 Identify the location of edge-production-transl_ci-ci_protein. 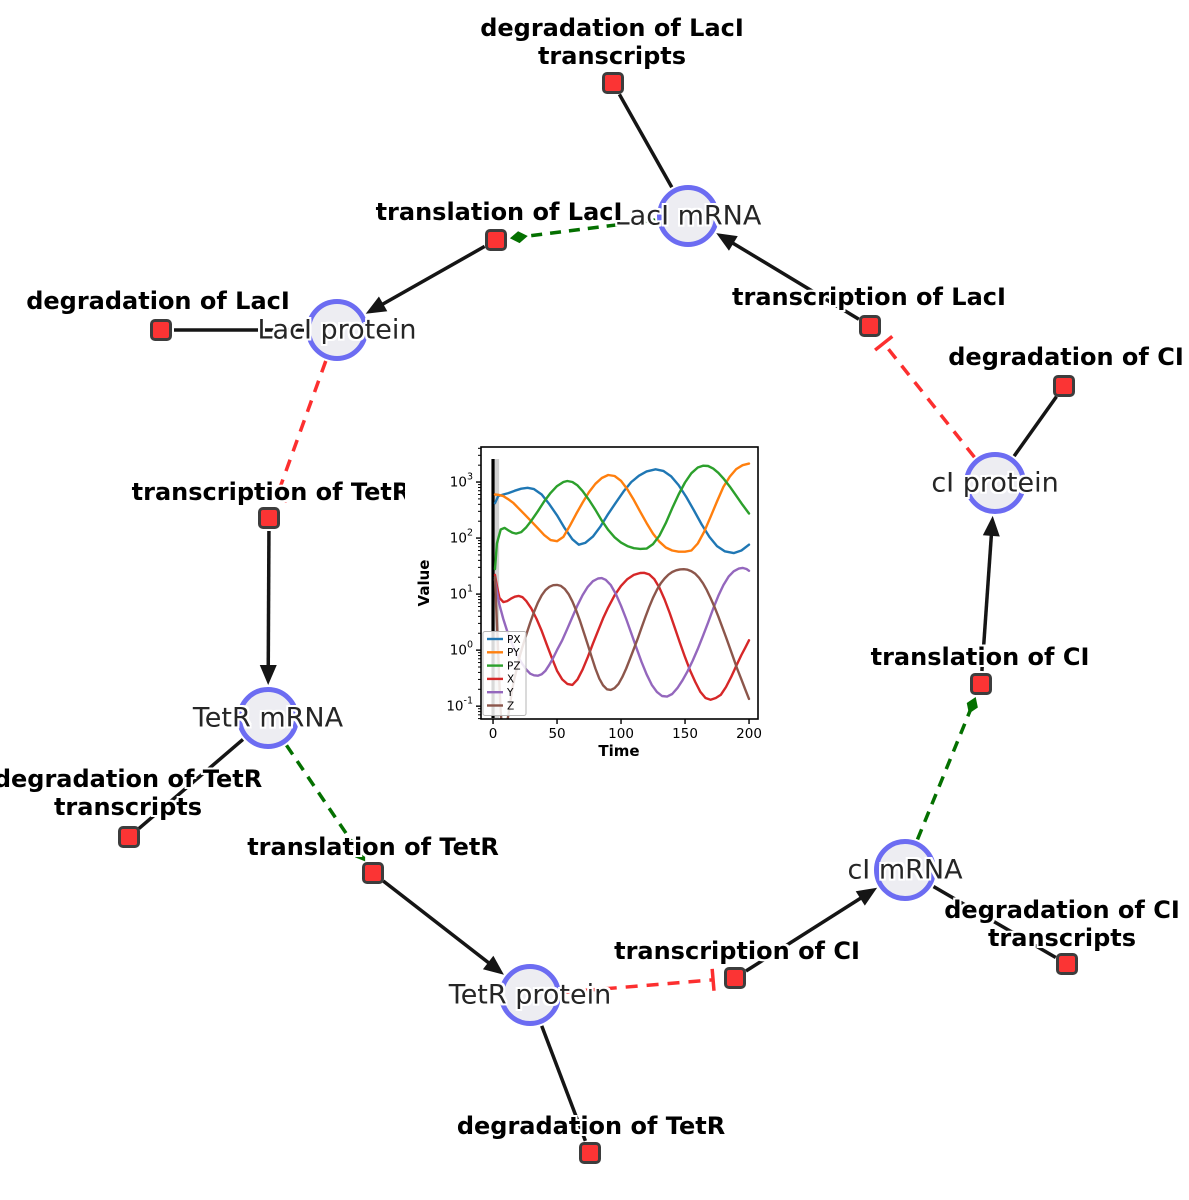
(987, 601).